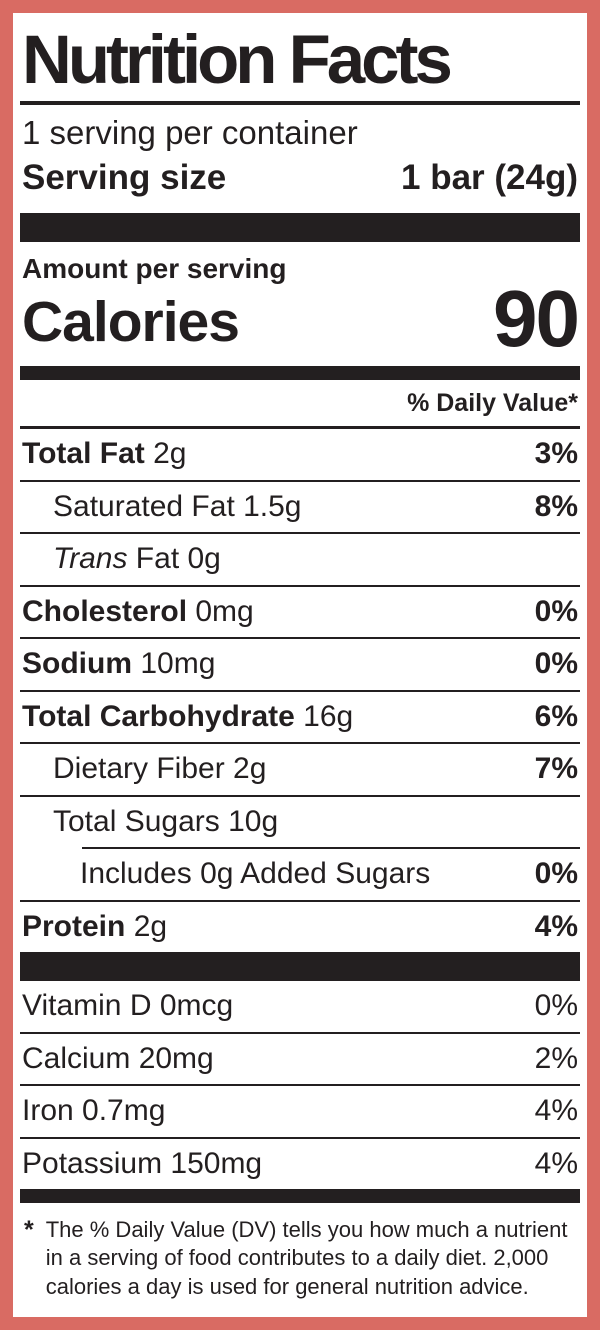 The image size is (600, 1330). What do you see at coordinates (95, 926) in the screenshot?
I see `nutrient-label: Protein 2g` at bounding box center [95, 926].